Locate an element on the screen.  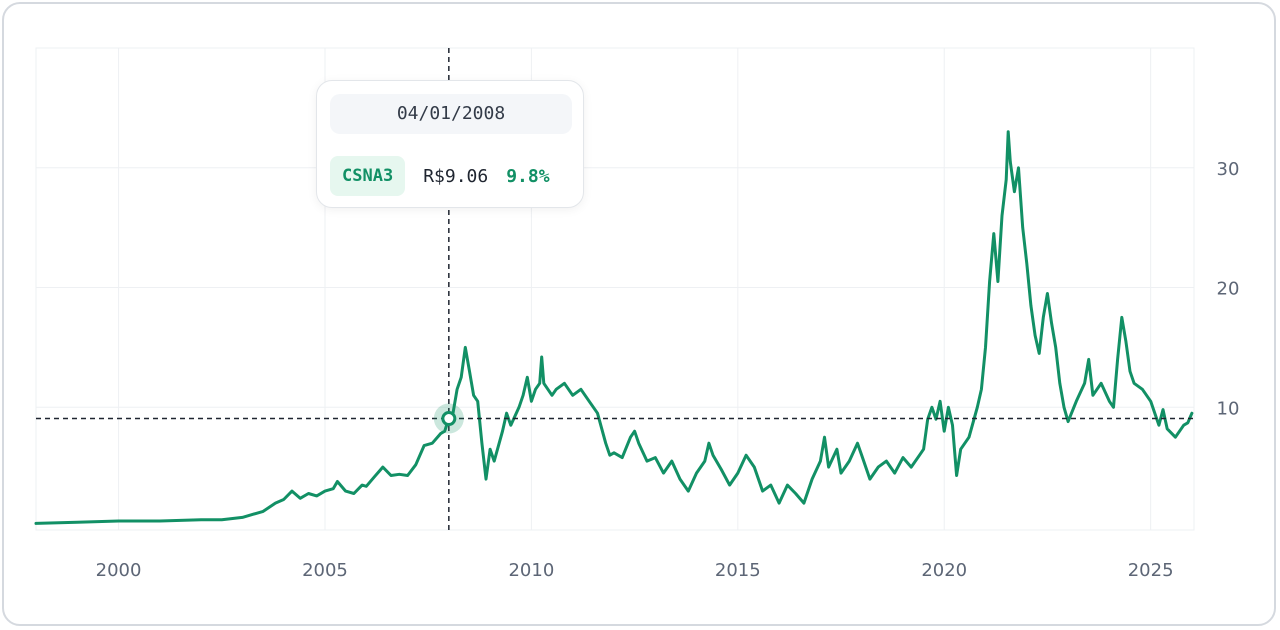
hover-point is located at coordinates (449, 419).